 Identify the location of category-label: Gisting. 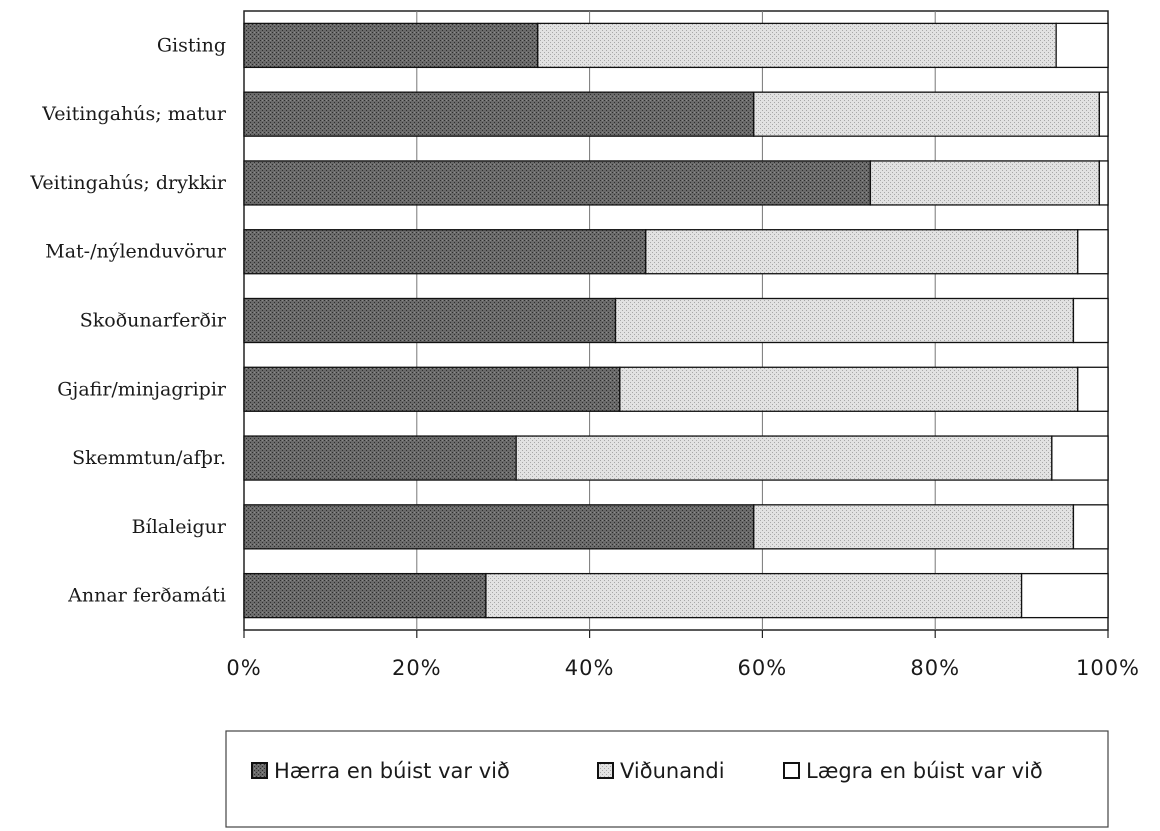
(191, 45).